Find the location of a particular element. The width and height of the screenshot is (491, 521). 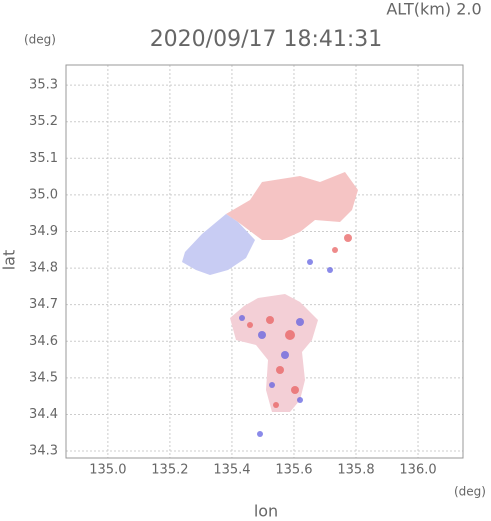

x-label: lon is located at coordinates (266, 511).